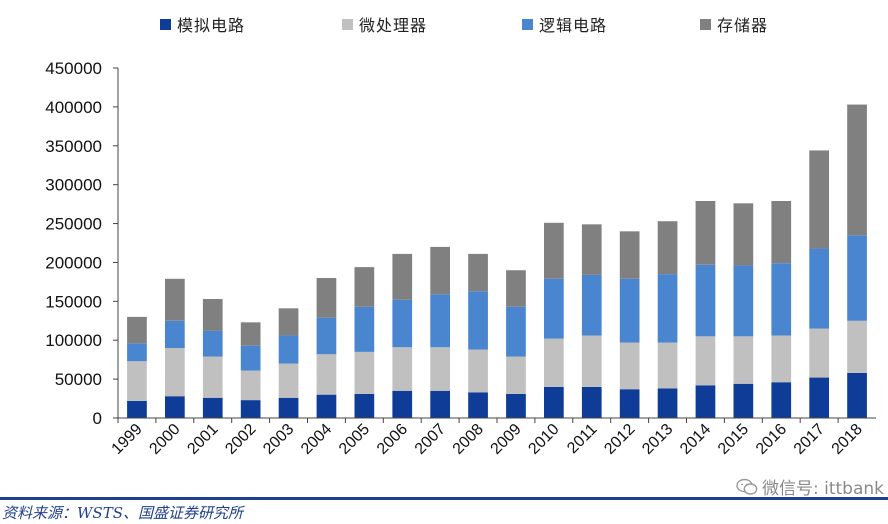 The height and width of the screenshot is (524, 888). Describe the element at coordinates (506, 439) in the screenshot. I see `x-tick-label-2009: 2009` at that location.